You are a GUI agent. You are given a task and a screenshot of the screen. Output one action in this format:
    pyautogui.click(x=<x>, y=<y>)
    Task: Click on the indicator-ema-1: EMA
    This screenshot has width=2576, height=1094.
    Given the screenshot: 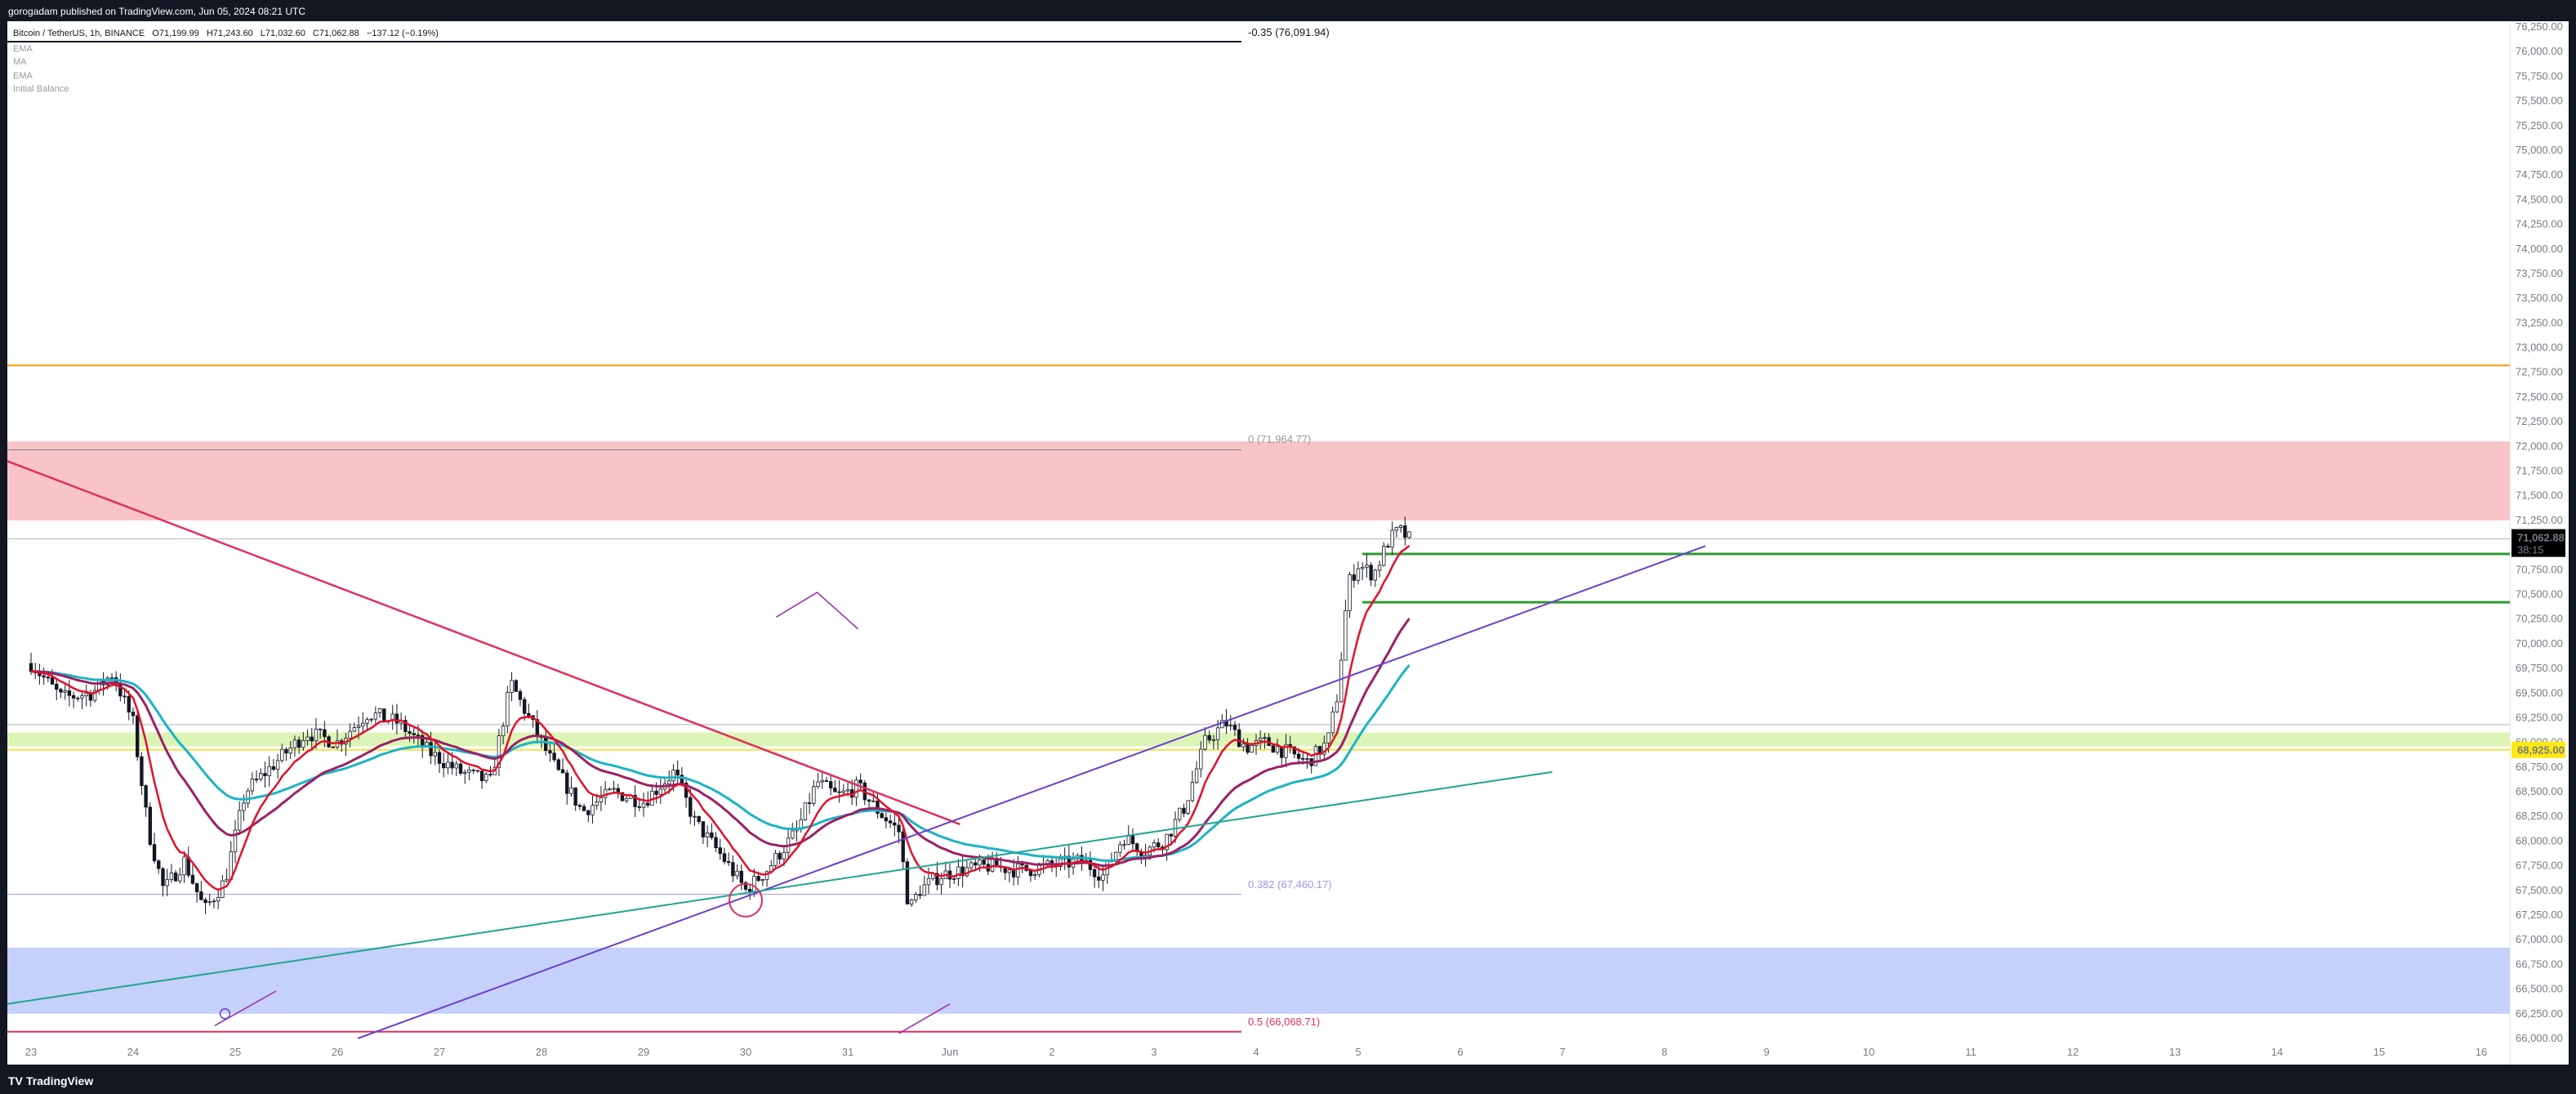 What is the action you would take?
    pyautogui.click(x=23, y=49)
    